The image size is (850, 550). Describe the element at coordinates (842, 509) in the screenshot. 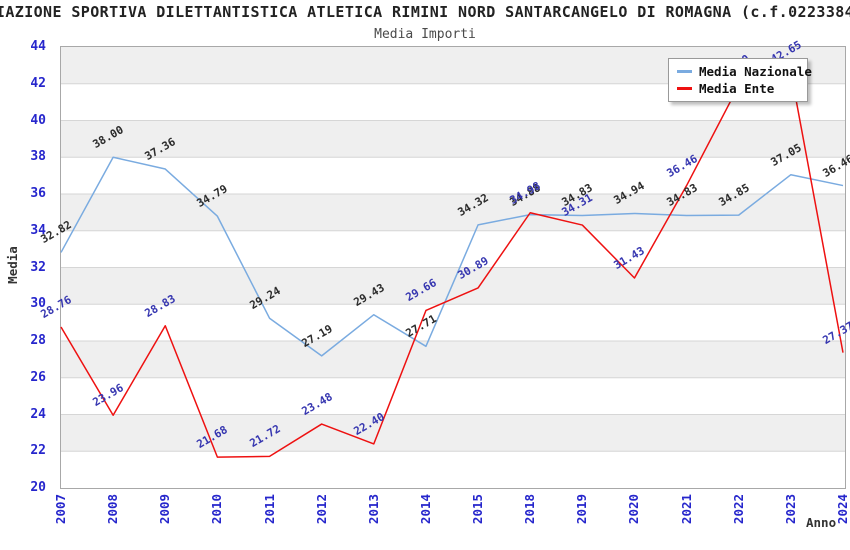

I see `x-tick-label: 2024` at that location.